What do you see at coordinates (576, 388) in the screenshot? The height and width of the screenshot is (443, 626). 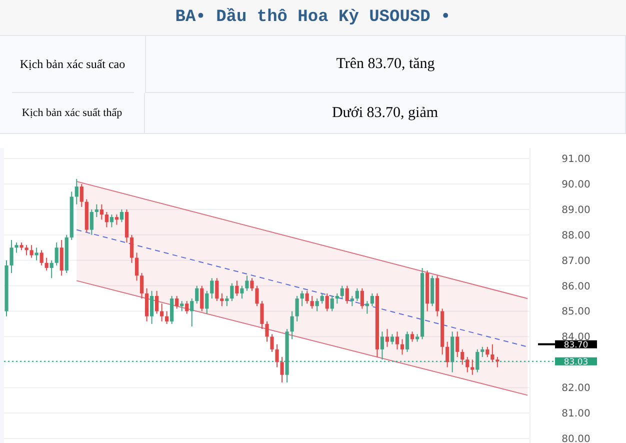 I see `y-tick-label: 82.00` at bounding box center [576, 388].